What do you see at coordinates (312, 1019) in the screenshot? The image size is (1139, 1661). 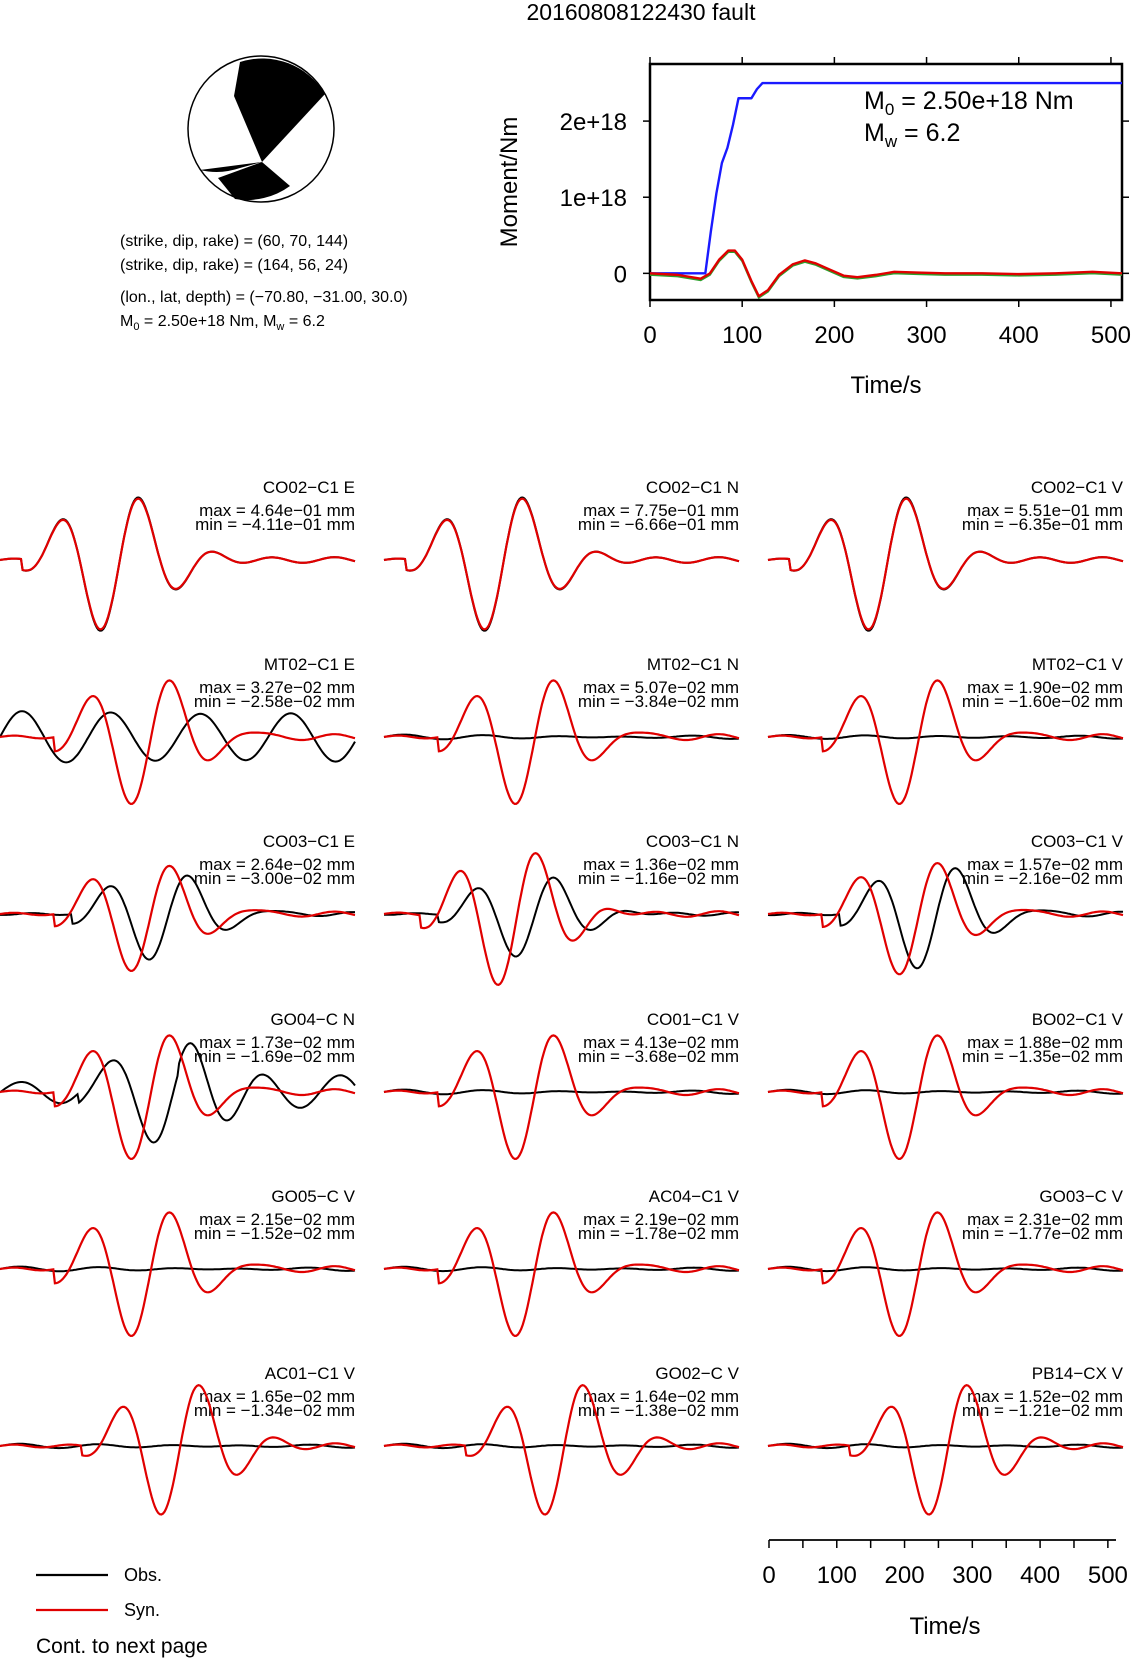 I see `station-label: GO04−C N` at bounding box center [312, 1019].